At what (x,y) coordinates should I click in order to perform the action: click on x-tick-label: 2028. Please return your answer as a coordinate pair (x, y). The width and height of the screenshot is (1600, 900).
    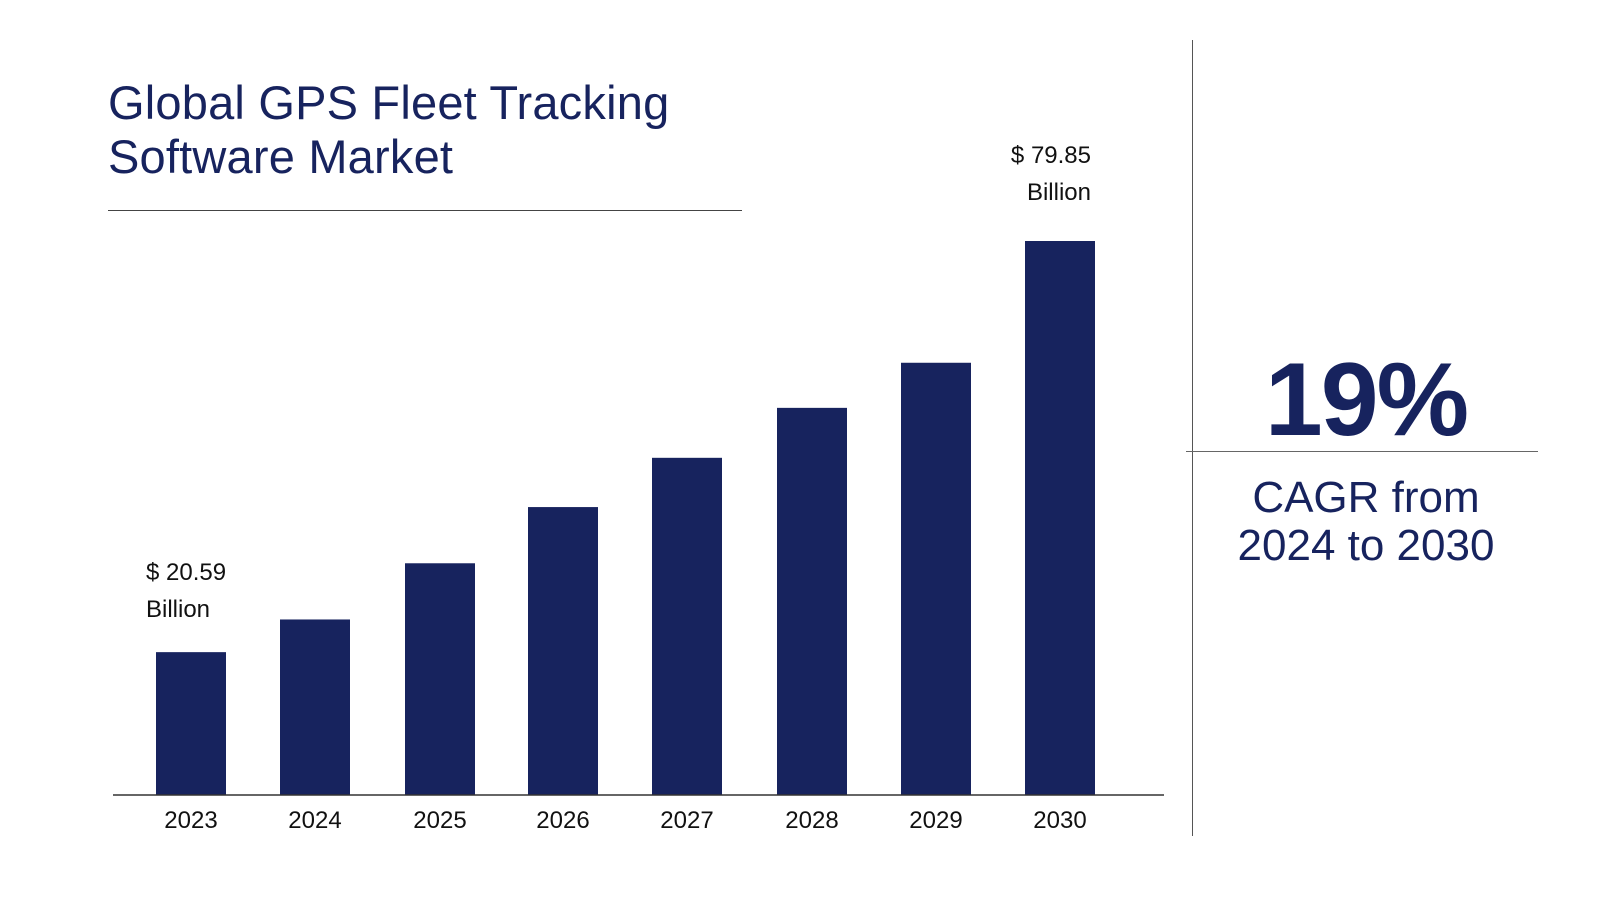
    Looking at the image, I should click on (811, 820).